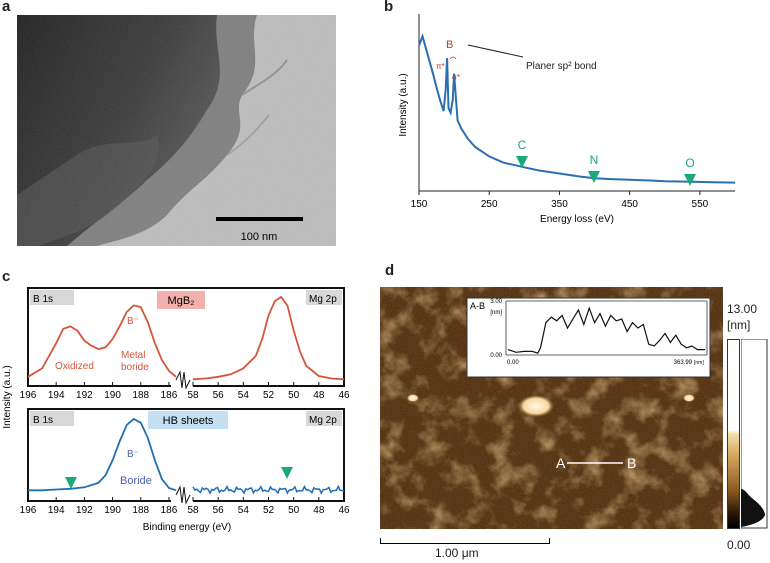 This screenshot has height=563, width=770. I want to click on eels-label-o: O, so click(689, 163).